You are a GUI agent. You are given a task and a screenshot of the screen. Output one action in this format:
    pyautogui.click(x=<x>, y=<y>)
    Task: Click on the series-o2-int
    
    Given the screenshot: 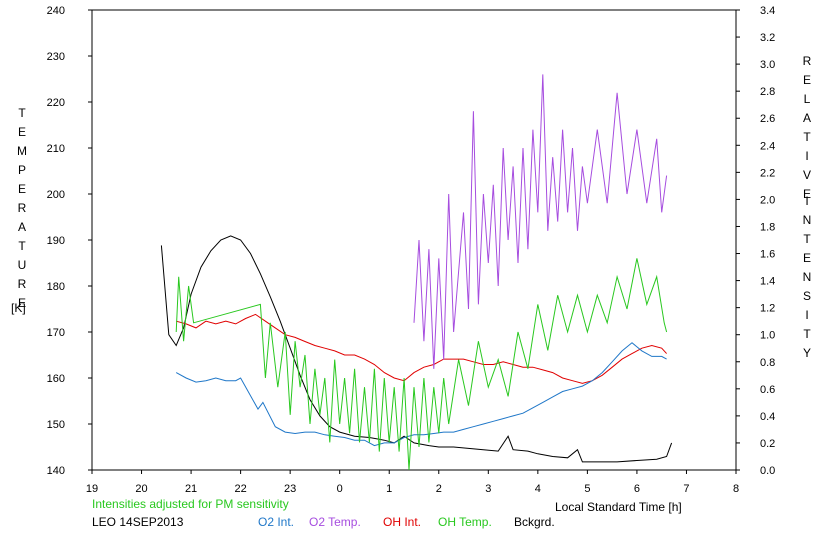 What is the action you would take?
    pyautogui.click(x=421, y=394)
    